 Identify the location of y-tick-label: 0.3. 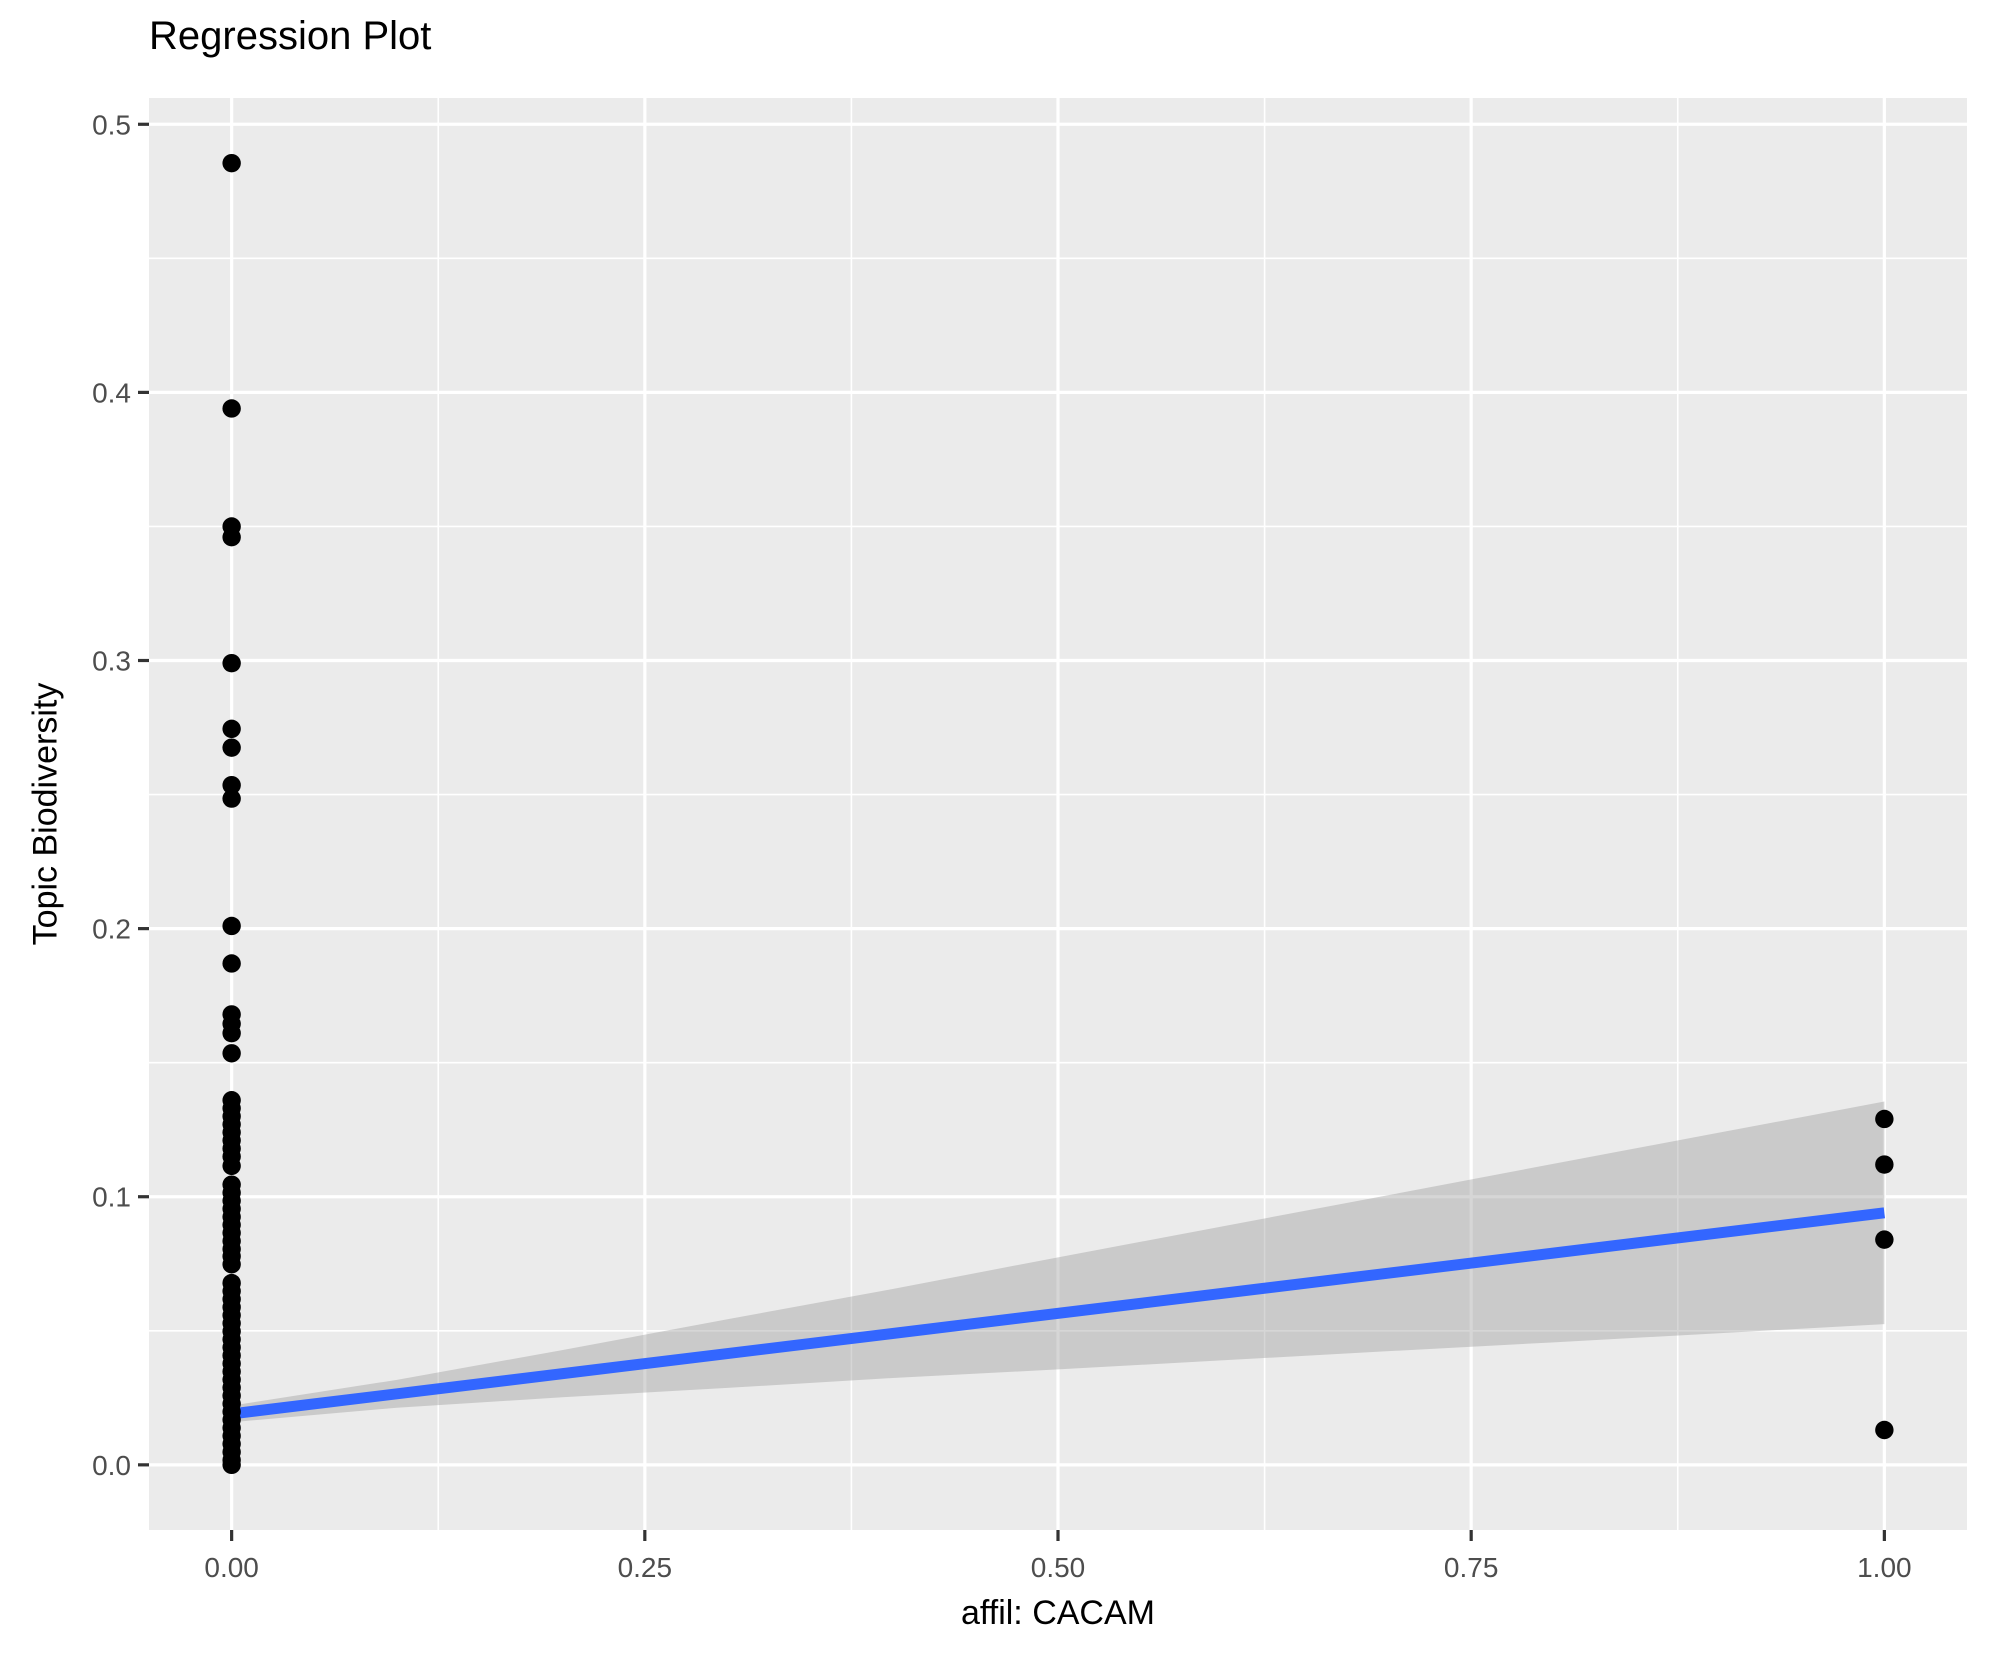
(111, 661).